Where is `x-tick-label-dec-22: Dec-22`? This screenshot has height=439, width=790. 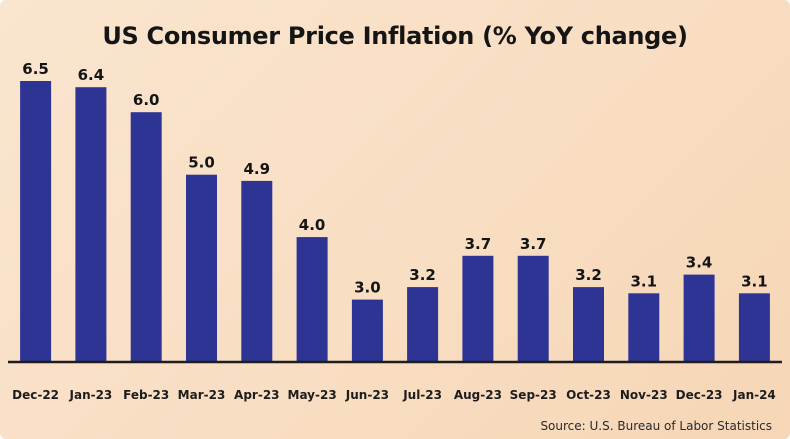
x-tick-label-dec-22: Dec-22 is located at coordinates (35, 395).